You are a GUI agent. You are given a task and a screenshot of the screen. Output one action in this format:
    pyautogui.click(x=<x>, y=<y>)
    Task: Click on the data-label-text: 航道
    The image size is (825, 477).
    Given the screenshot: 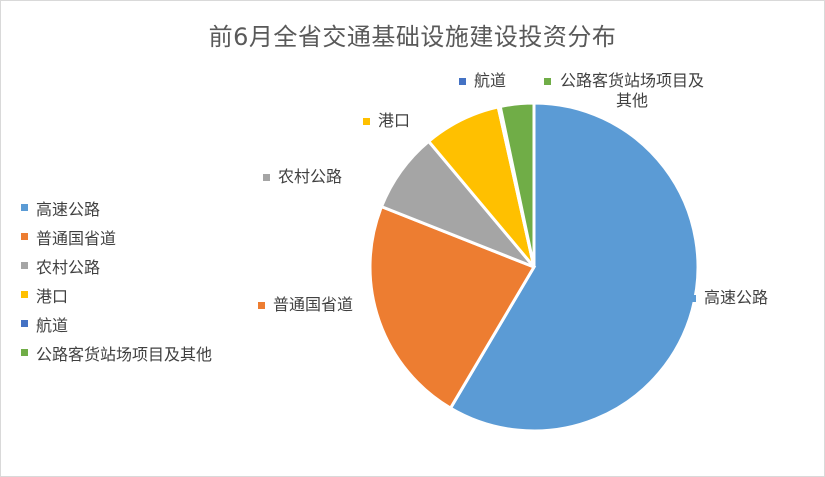 What is the action you would take?
    pyautogui.click(x=490, y=80)
    